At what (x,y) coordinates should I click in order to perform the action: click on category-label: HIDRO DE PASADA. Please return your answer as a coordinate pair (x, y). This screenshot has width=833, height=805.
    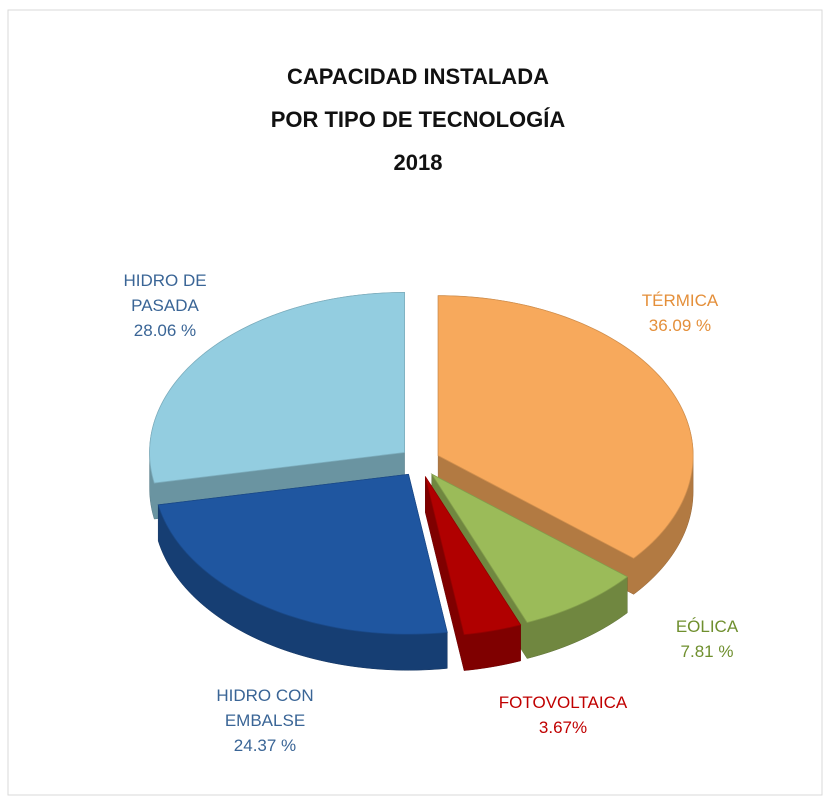
    Looking at the image, I should click on (165, 293).